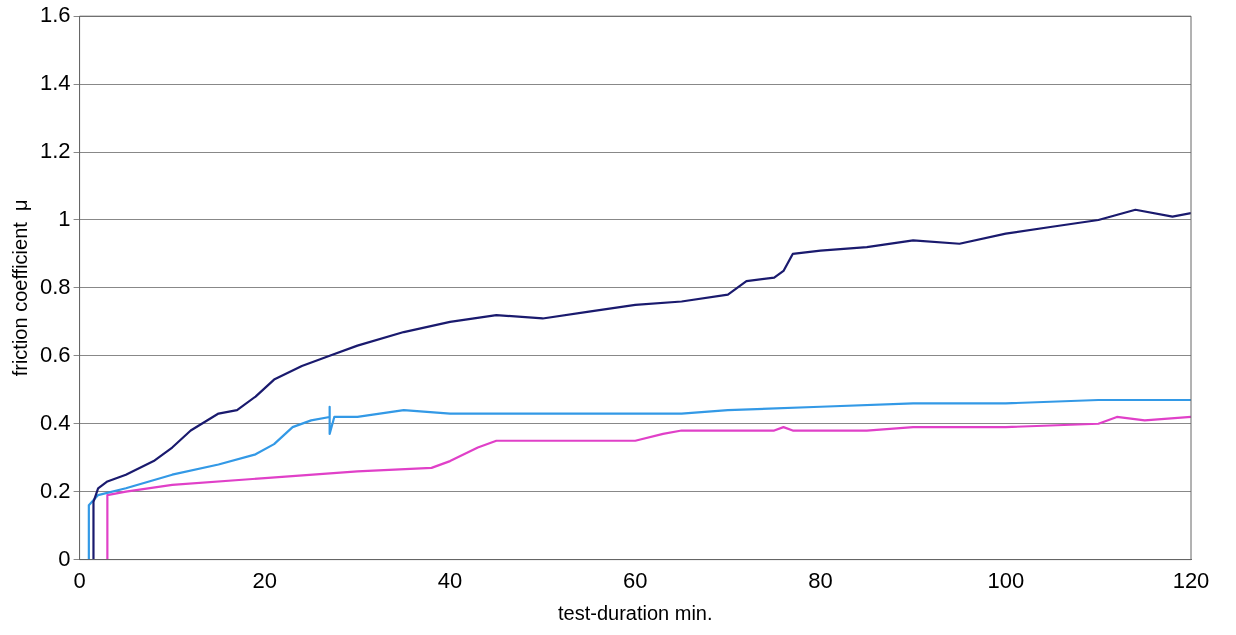  Describe the element at coordinates (64, 219) in the screenshot. I see `y-tick-label: 1` at that location.